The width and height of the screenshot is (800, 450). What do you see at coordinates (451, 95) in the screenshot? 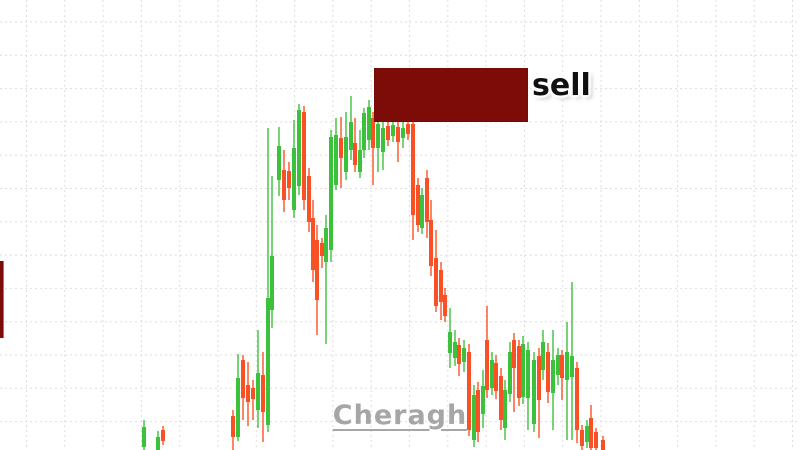
I see `sell-zone-box` at bounding box center [451, 95].